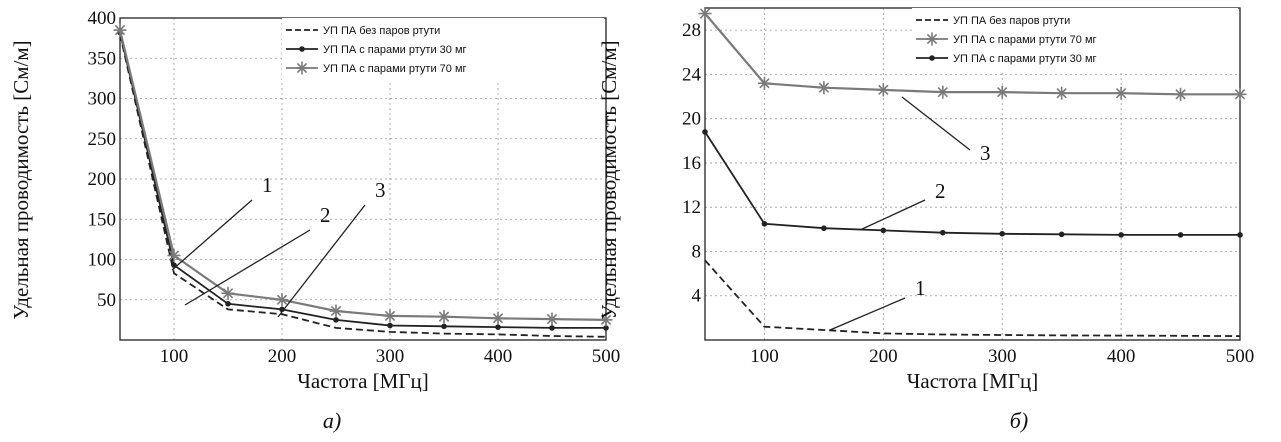  Describe the element at coordinates (691, 30) in the screenshot. I see `y-tick-label: 28` at that location.